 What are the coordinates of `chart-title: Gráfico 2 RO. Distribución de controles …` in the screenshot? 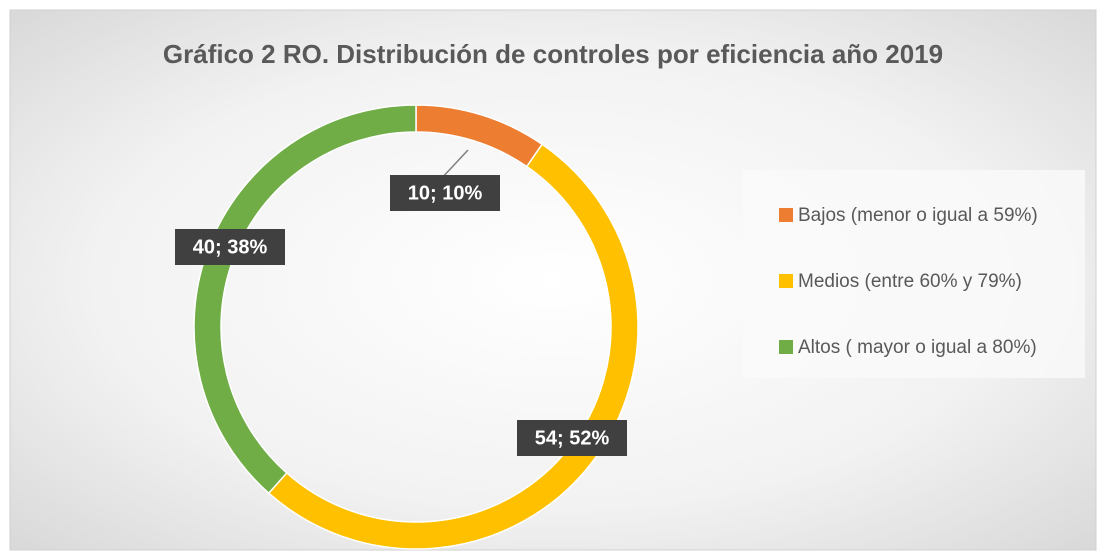 It's located at (553, 54).